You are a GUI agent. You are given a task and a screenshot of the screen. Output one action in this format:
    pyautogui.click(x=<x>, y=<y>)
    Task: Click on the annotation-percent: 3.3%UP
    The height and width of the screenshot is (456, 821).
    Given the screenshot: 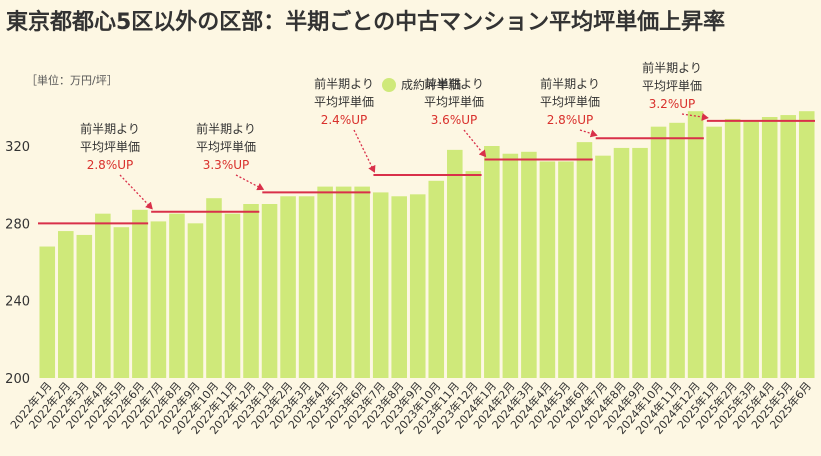 What is the action you would take?
    pyautogui.click(x=226, y=165)
    